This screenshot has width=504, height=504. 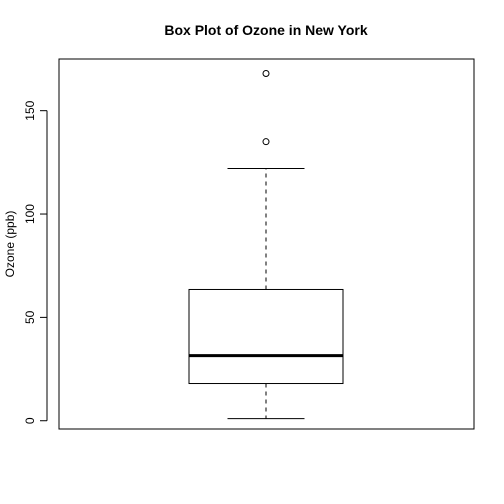 What do you see at coordinates (30, 110) in the screenshot?
I see `y-tick-label: 150` at bounding box center [30, 110].